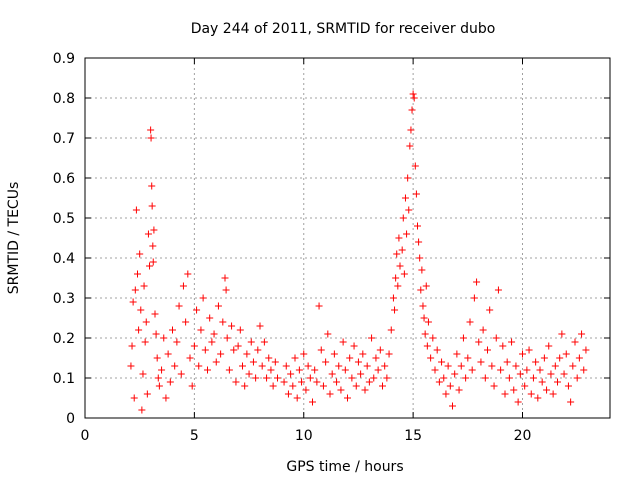 This screenshot has height=480, width=640. Describe the element at coordinates (344, 467) in the screenshot. I see `x-axis-label: GPS time / hours` at that location.